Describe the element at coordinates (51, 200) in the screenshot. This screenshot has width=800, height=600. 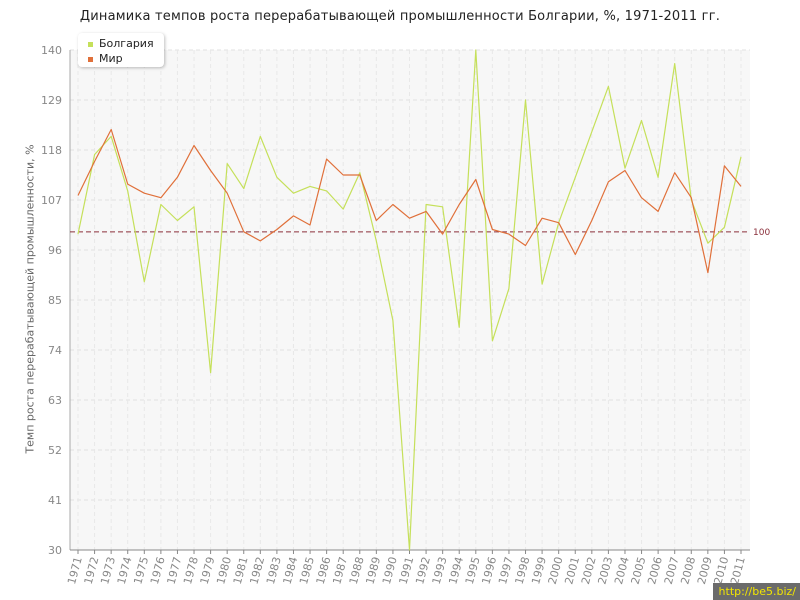
I see `y-tick-label: 107` at that location.